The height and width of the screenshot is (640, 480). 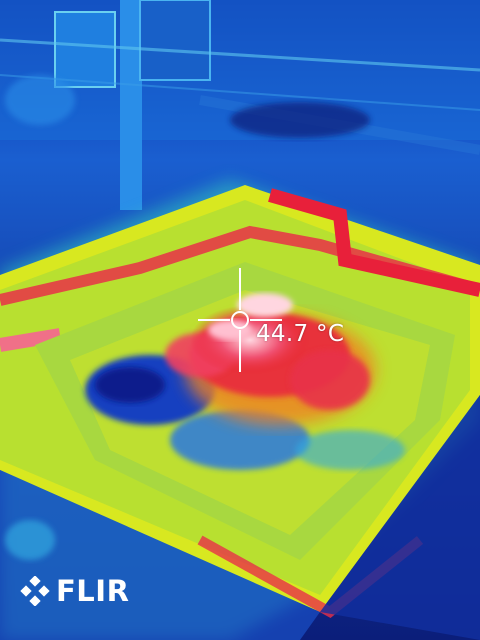 What do you see at coordinates (93, 590) in the screenshot?
I see `brand-name: FLIR` at bounding box center [93, 590].